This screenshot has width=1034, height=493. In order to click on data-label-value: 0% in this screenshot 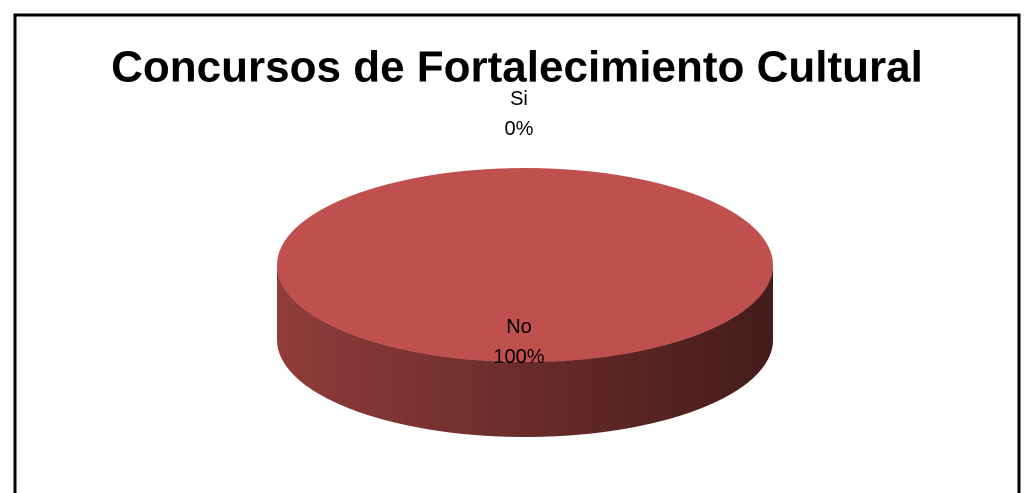, I will do `click(519, 129)`.